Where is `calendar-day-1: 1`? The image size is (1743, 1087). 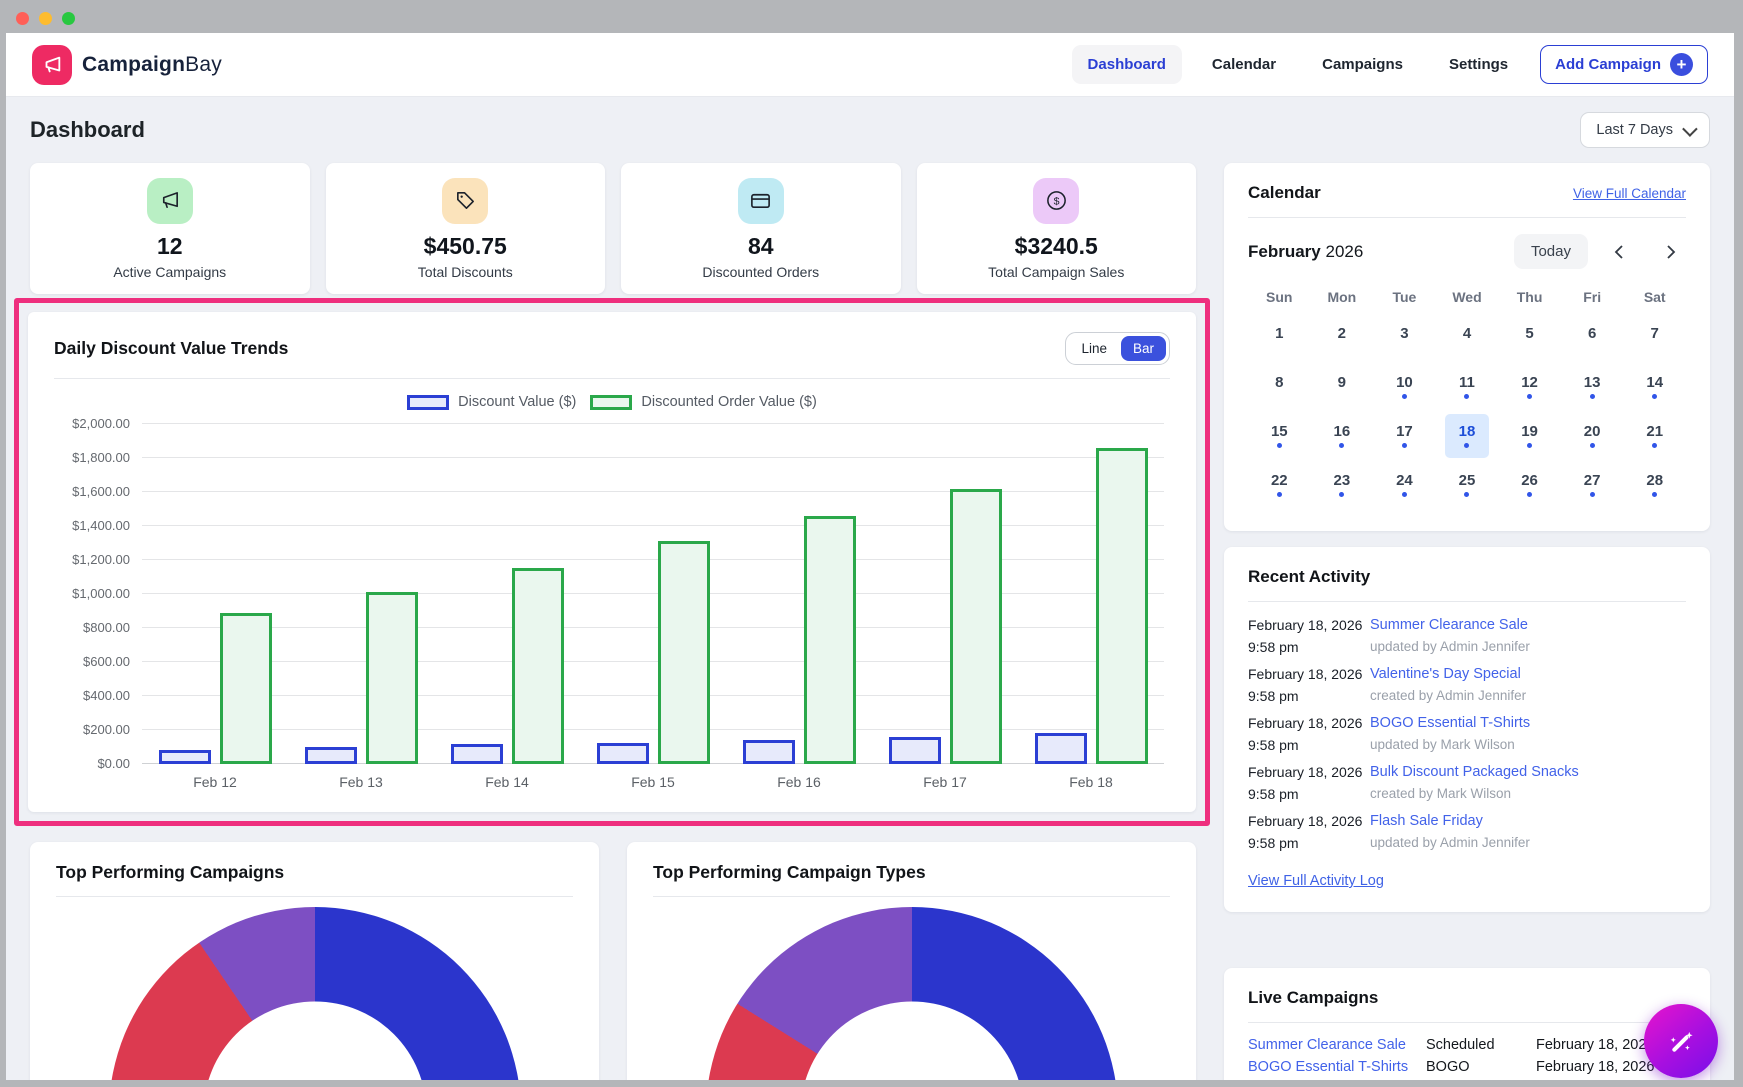 calendar-day-1: 1 is located at coordinates (1279, 337).